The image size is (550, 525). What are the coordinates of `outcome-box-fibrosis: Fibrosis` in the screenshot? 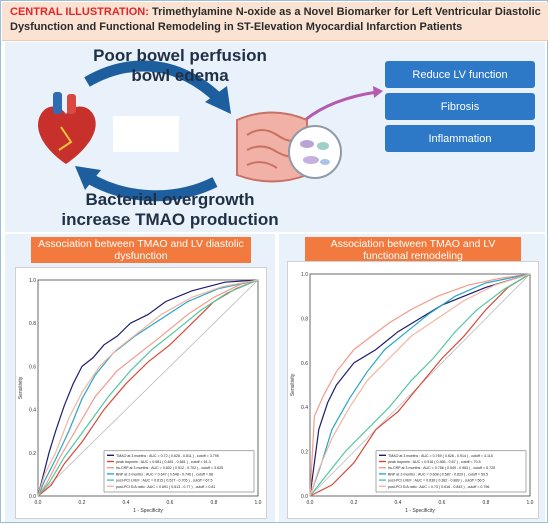 It's located at (460, 106).